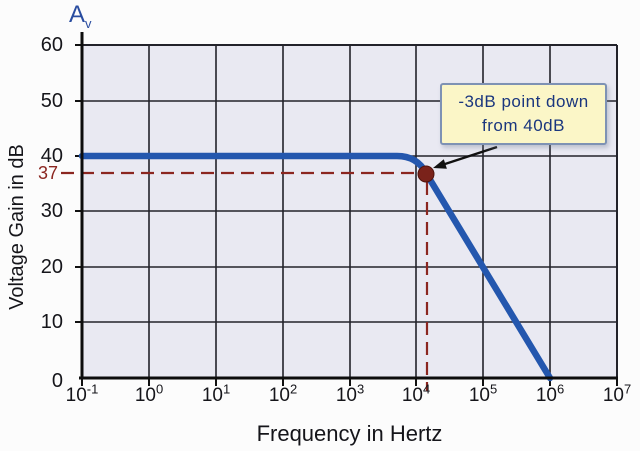 This screenshot has width=640, height=451. Describe the element at coordinates (82, 393) in the screenshot. I see `x-tick-1e-1: 10⁻¹` at that location.